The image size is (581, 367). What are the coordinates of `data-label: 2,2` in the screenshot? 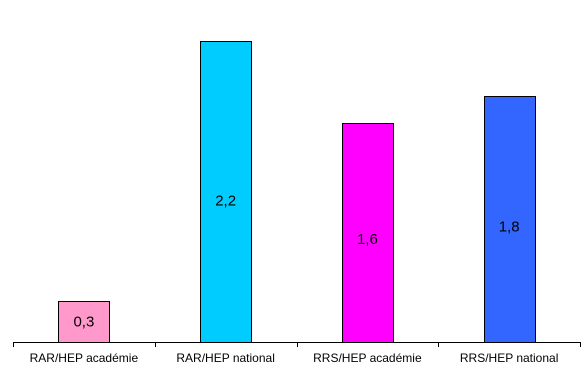 It's located at (225, 201).